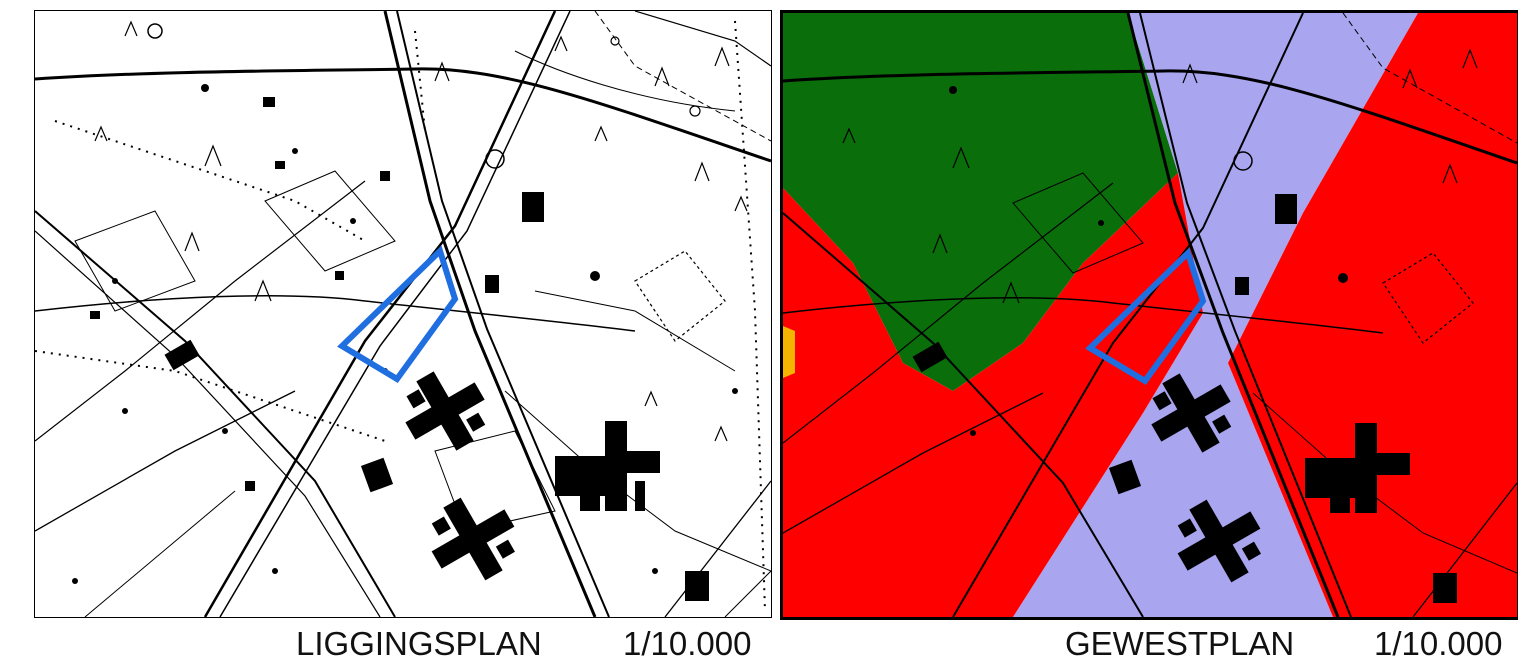  What do you see at coordinates (419, 643) in the screenshot?
I see `location-plan-title: LIGGINGSPLAN` at bounding box center [419, 643].